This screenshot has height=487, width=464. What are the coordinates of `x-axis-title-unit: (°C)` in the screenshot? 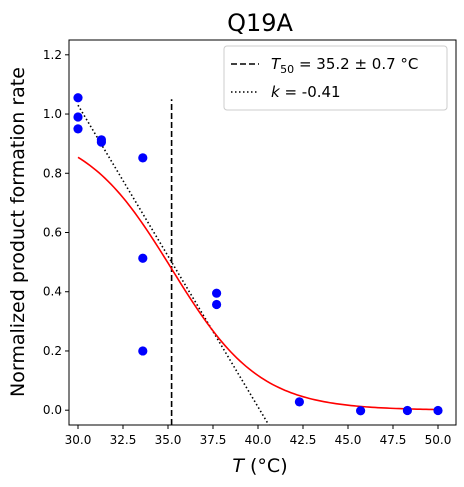 It's located at (266, 466).